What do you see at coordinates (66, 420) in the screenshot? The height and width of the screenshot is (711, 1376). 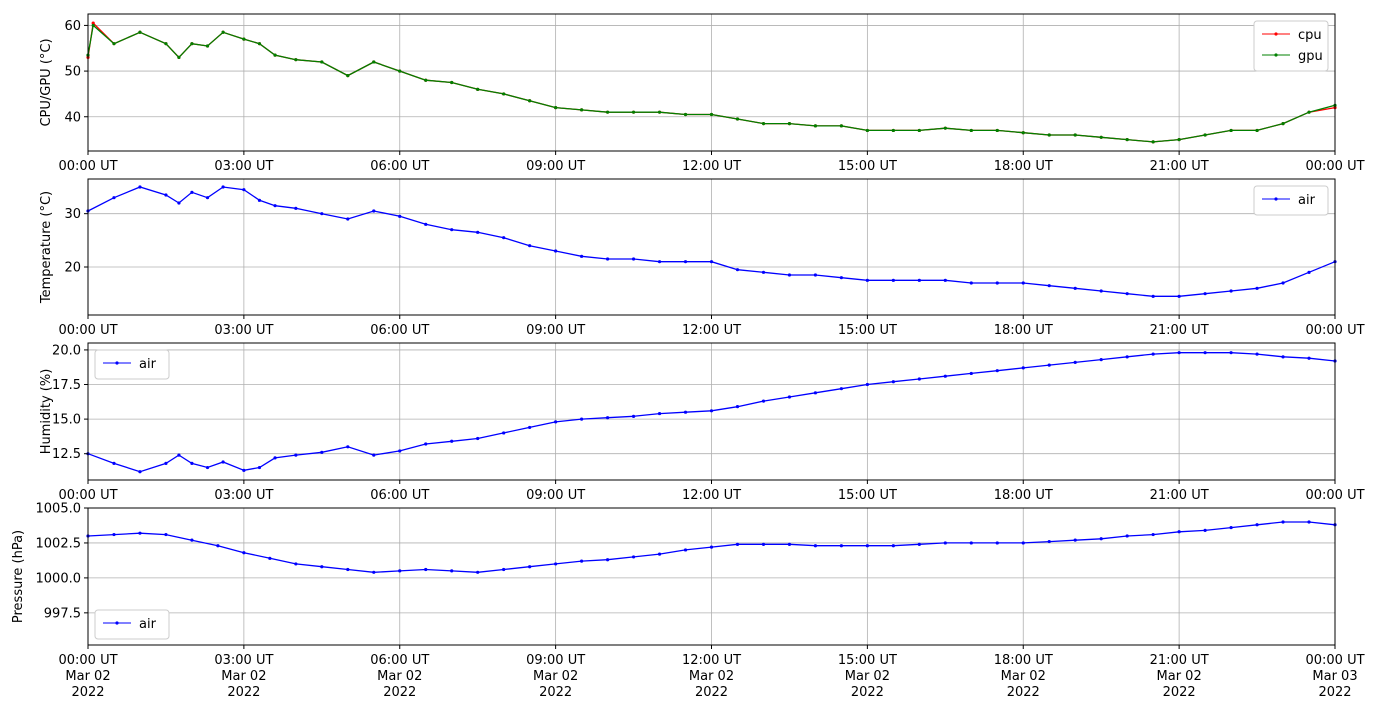 I see `y-tick-label: 15.0` at bounding box center [66, 420].